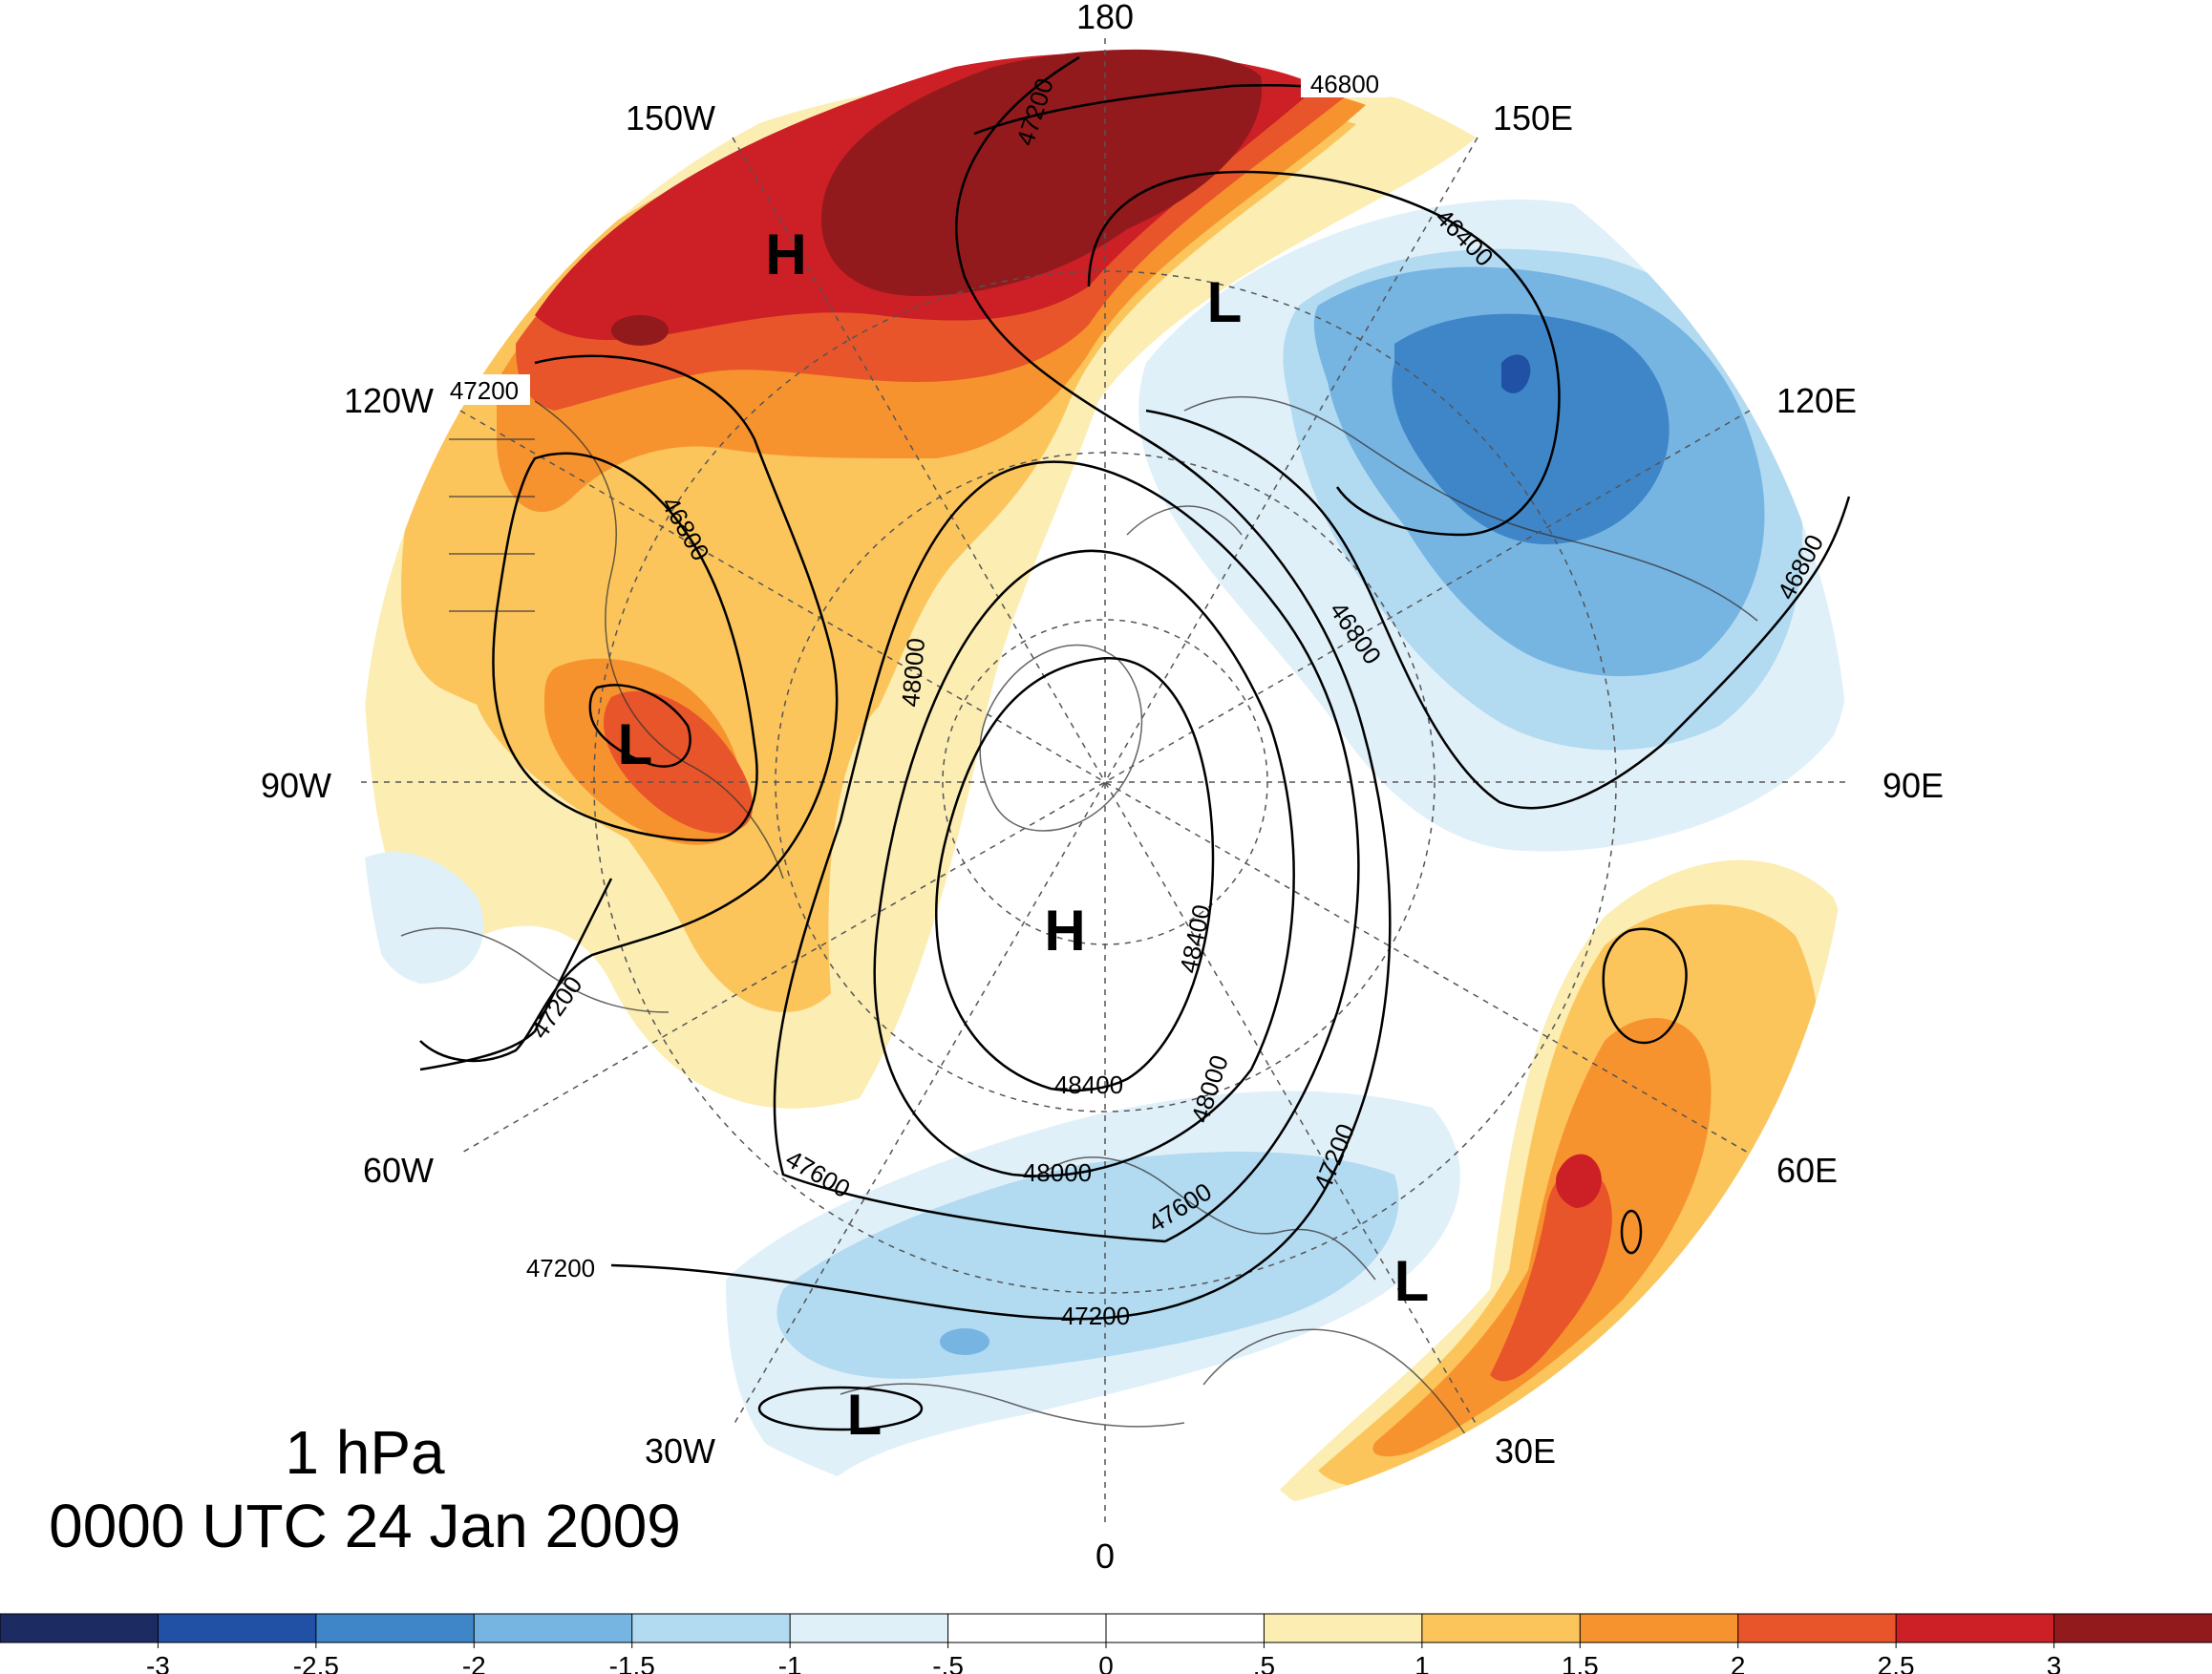 The image size is (2212, 1674). Describe the element at coordinates (865, 1415) in the screenshot. I see `low-center-atlantic: L` at that location.